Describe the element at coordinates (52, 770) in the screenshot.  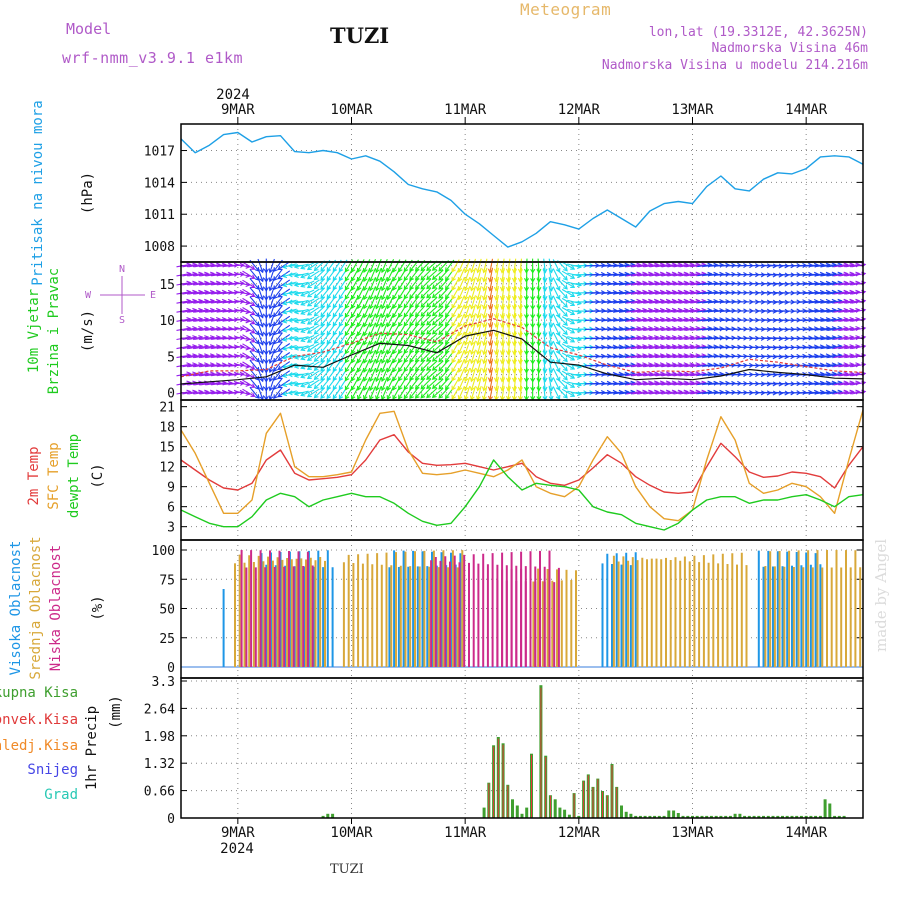
I see `precip-legend-item: Snijeg` at that location.